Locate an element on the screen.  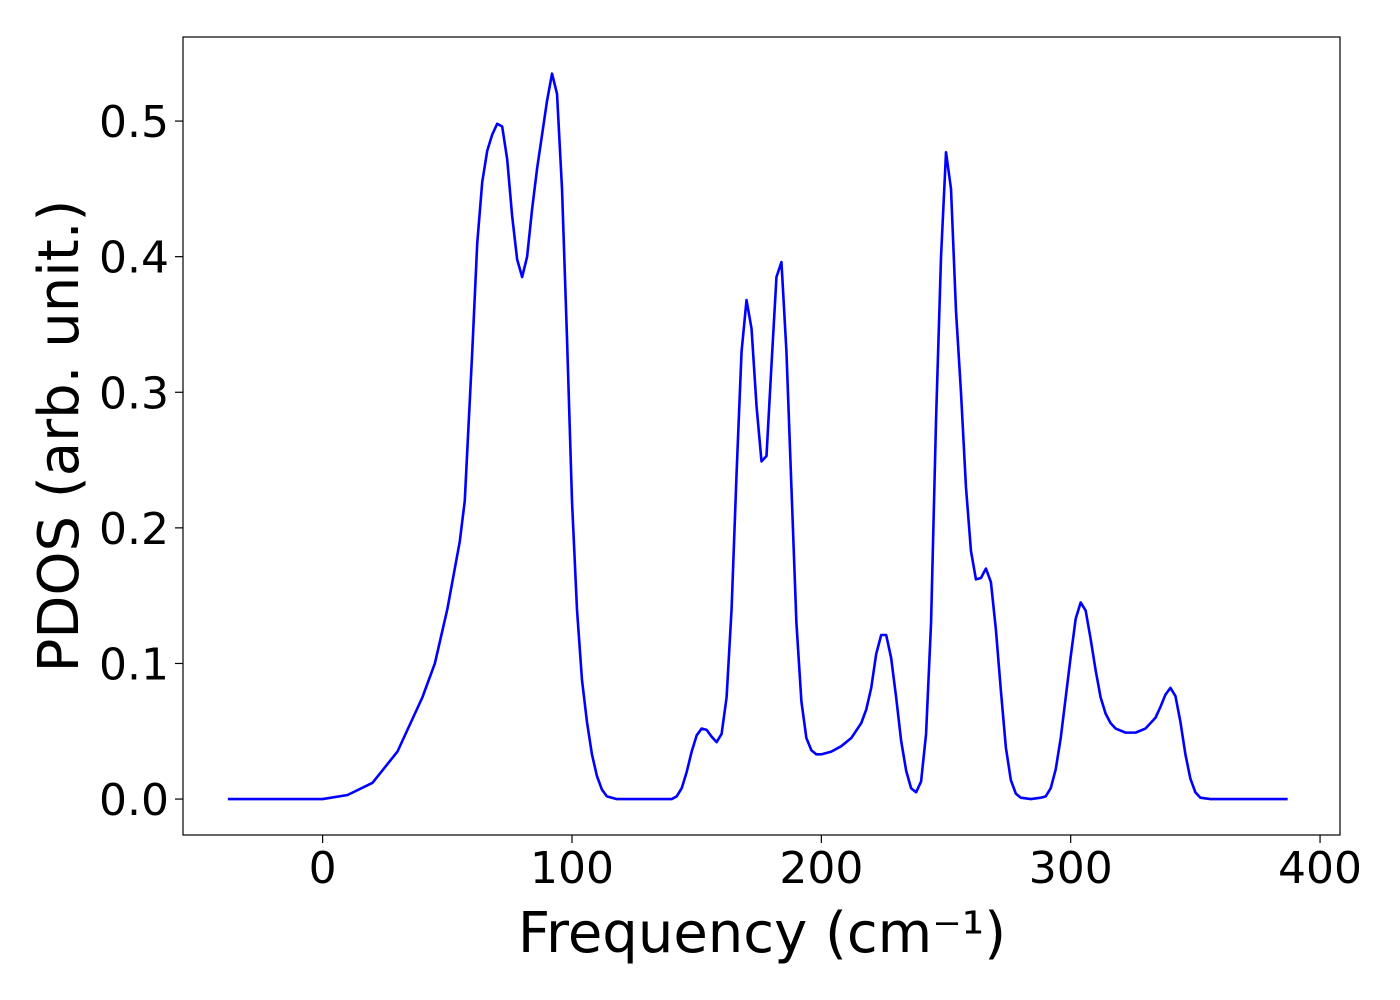
y-axis-label: PDOS (arb. unit.) is located at coordinates (59, 436).